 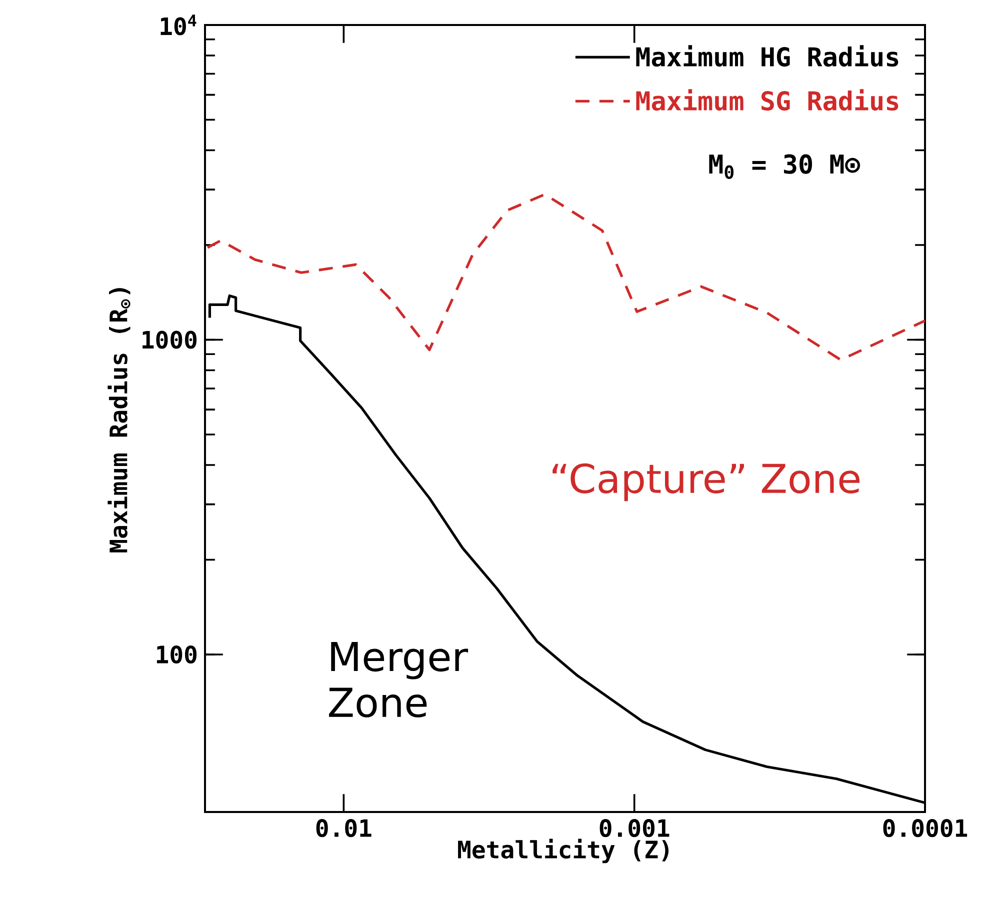 I want to click on x-tick-label: 0.0001, so click(x=925, y=828).